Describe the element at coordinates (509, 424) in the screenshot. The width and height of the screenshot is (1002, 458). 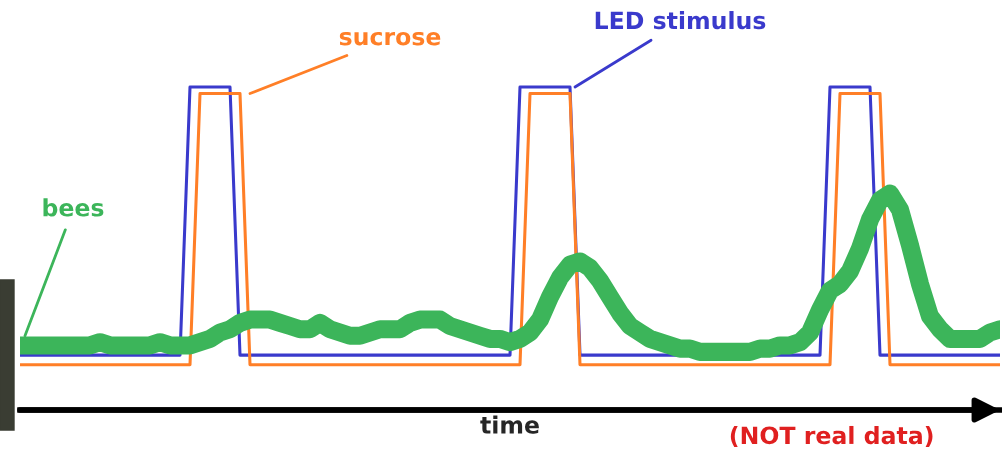
I see `x-axis-title: time` at that location.